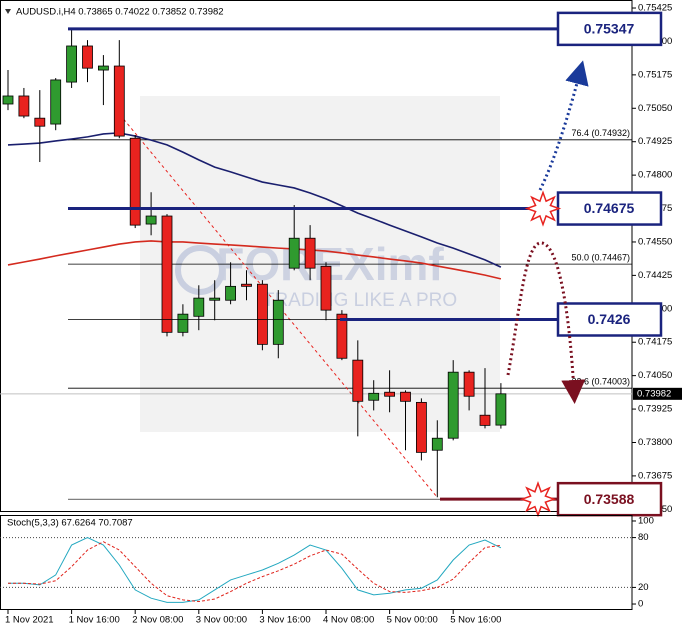  I want to click on y-tick-label: 0.73675, so click(655, 475).